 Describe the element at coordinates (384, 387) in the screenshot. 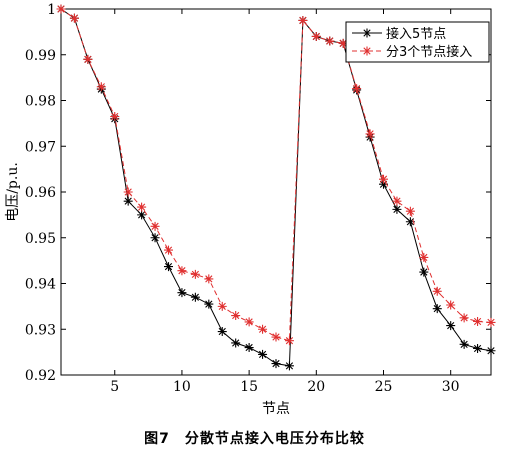

I see `x-tick-label: 25` at that location.